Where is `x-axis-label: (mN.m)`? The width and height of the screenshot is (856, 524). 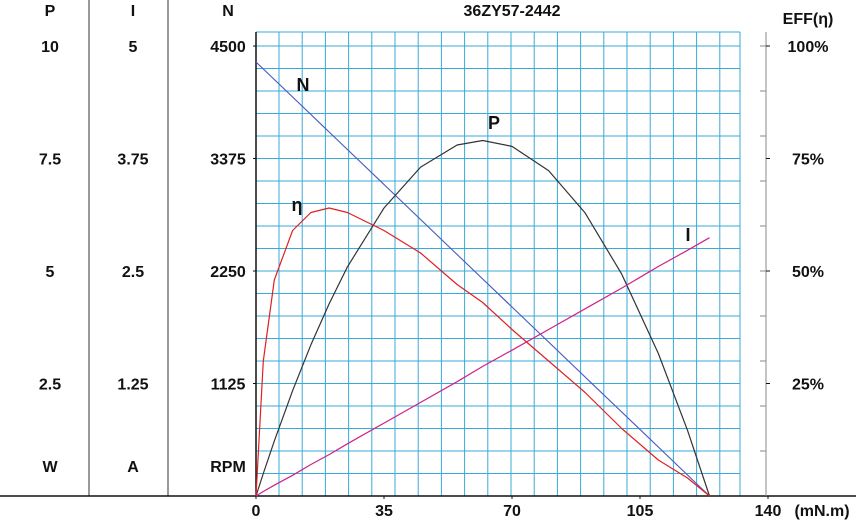 x-axis-label: (mN.m) is located at coordinates (821, 511).